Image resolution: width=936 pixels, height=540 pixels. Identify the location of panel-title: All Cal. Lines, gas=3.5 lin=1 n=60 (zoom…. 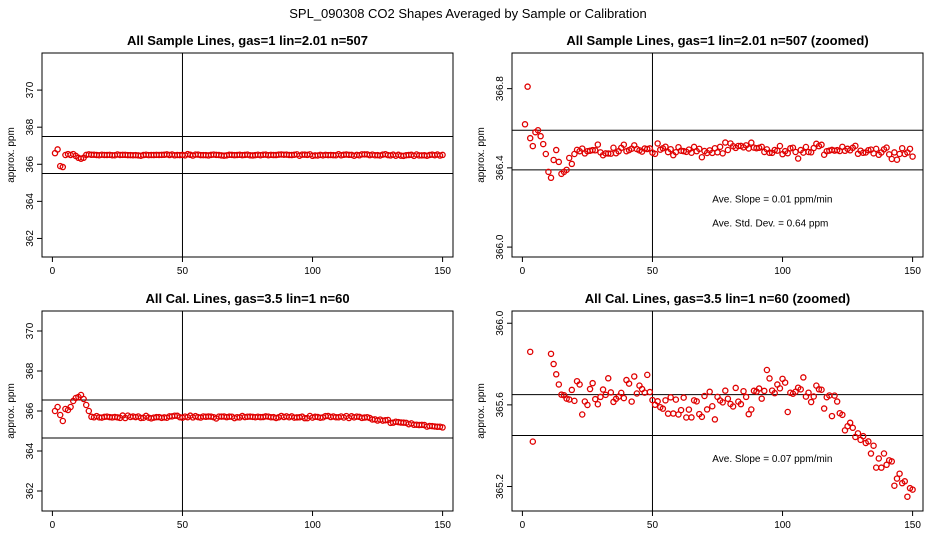
(718, 298).